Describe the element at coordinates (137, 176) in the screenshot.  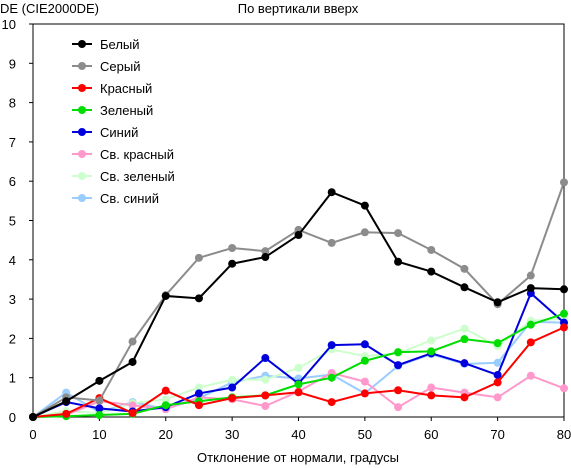
I see `legend-label: Св. зеленый` at that location.